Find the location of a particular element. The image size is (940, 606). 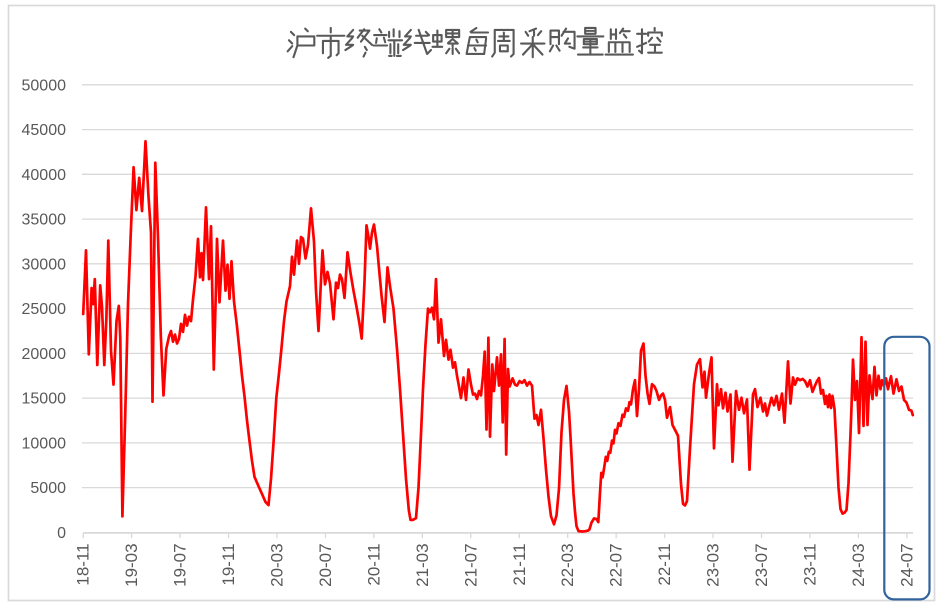

svg-text: 18-11 is located at coordinates (83, 564).